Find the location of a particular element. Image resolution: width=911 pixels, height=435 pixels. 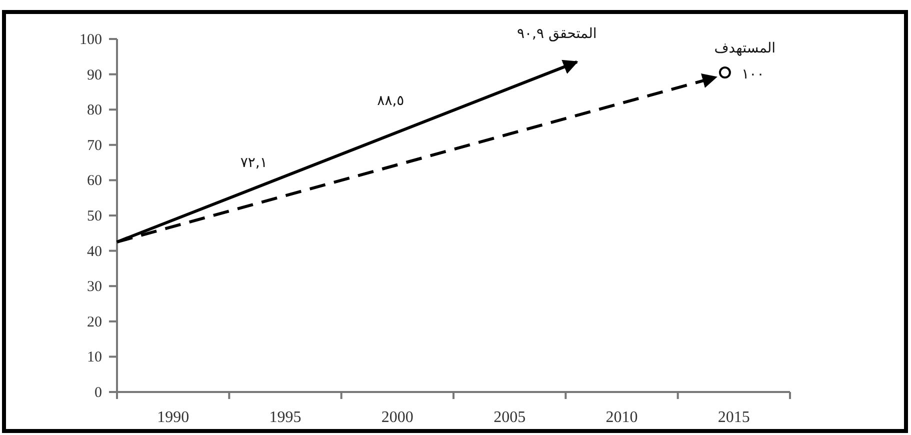

y-tick-label: 90 is located at coordinates (94, 75).